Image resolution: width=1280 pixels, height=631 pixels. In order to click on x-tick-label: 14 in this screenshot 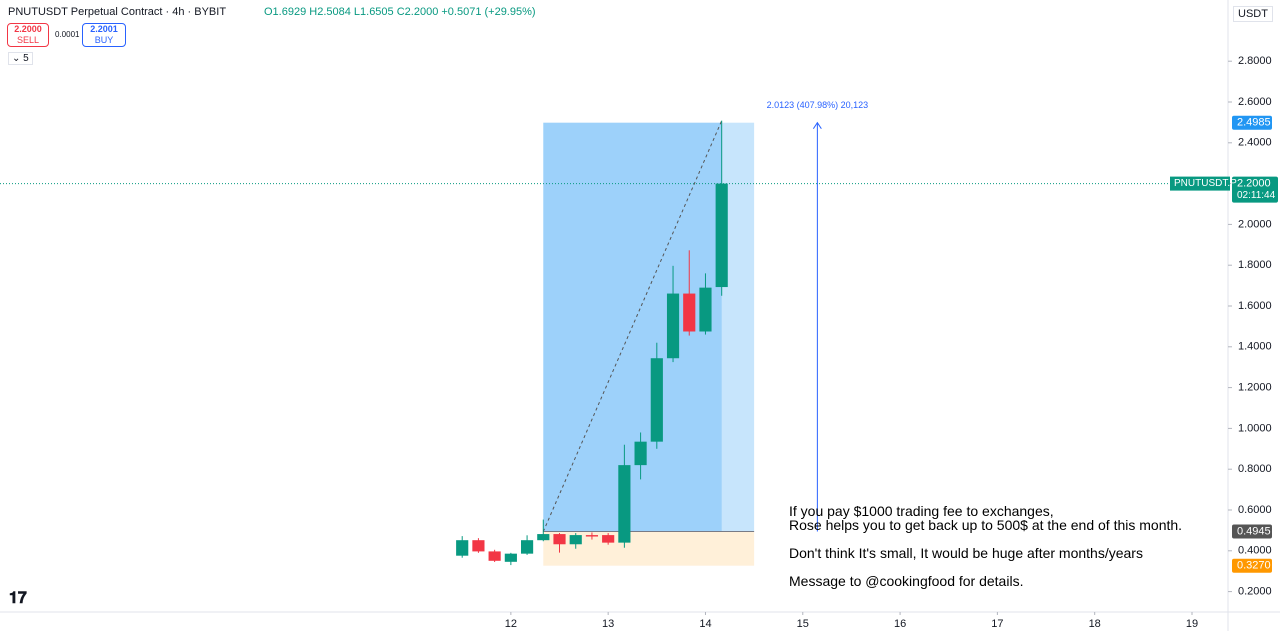, I will do `click(705, 624)`.